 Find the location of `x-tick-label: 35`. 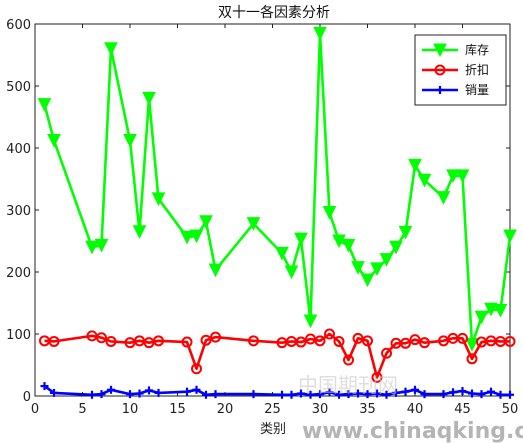

x-tick-label: 35 is located at coordinates (367, 409).